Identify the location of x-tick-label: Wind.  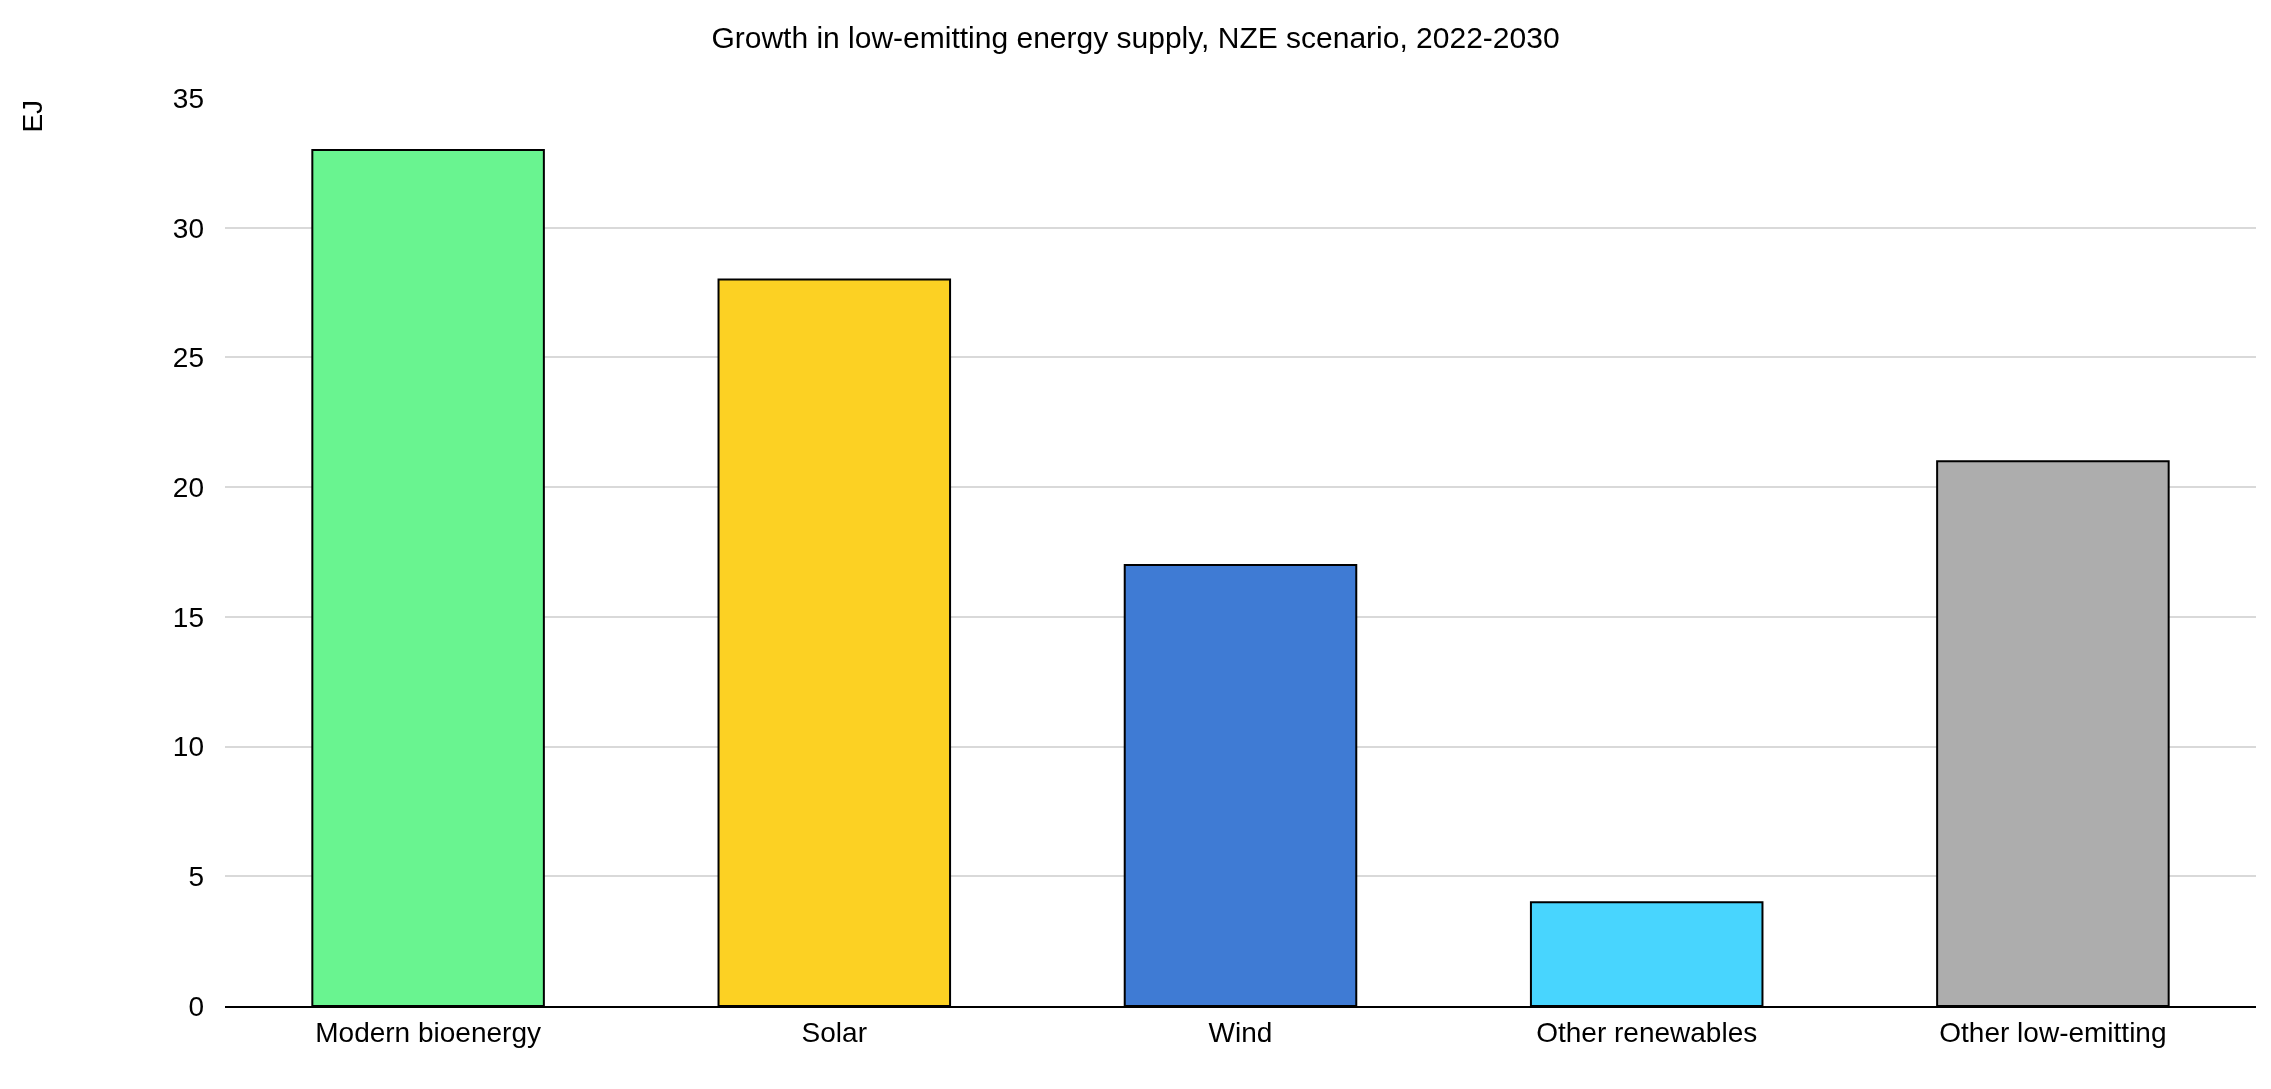
(1240, 1032).